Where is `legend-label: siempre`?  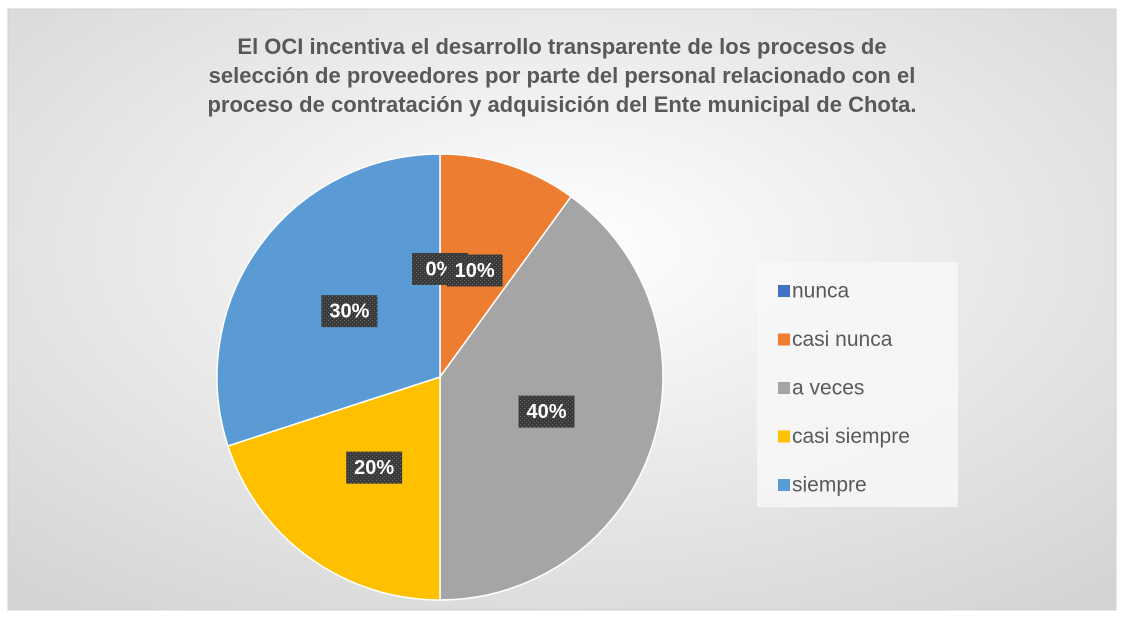
legend-label: siempre is located at coordinates (829, 485).